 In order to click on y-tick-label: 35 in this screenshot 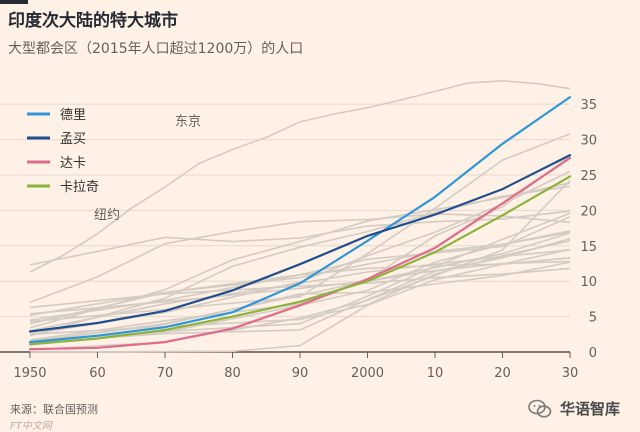, I will do `click(588, 105)`.